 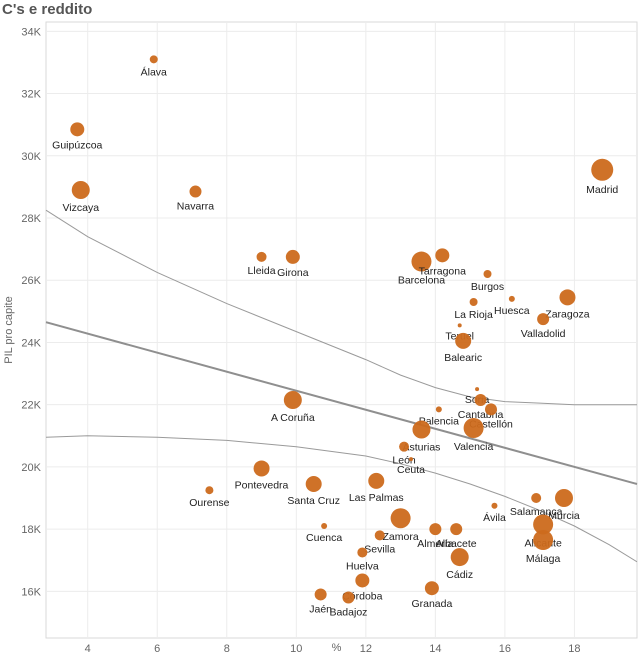 I want to click on data-point-label: Madrid, so click(x=602, y=190).